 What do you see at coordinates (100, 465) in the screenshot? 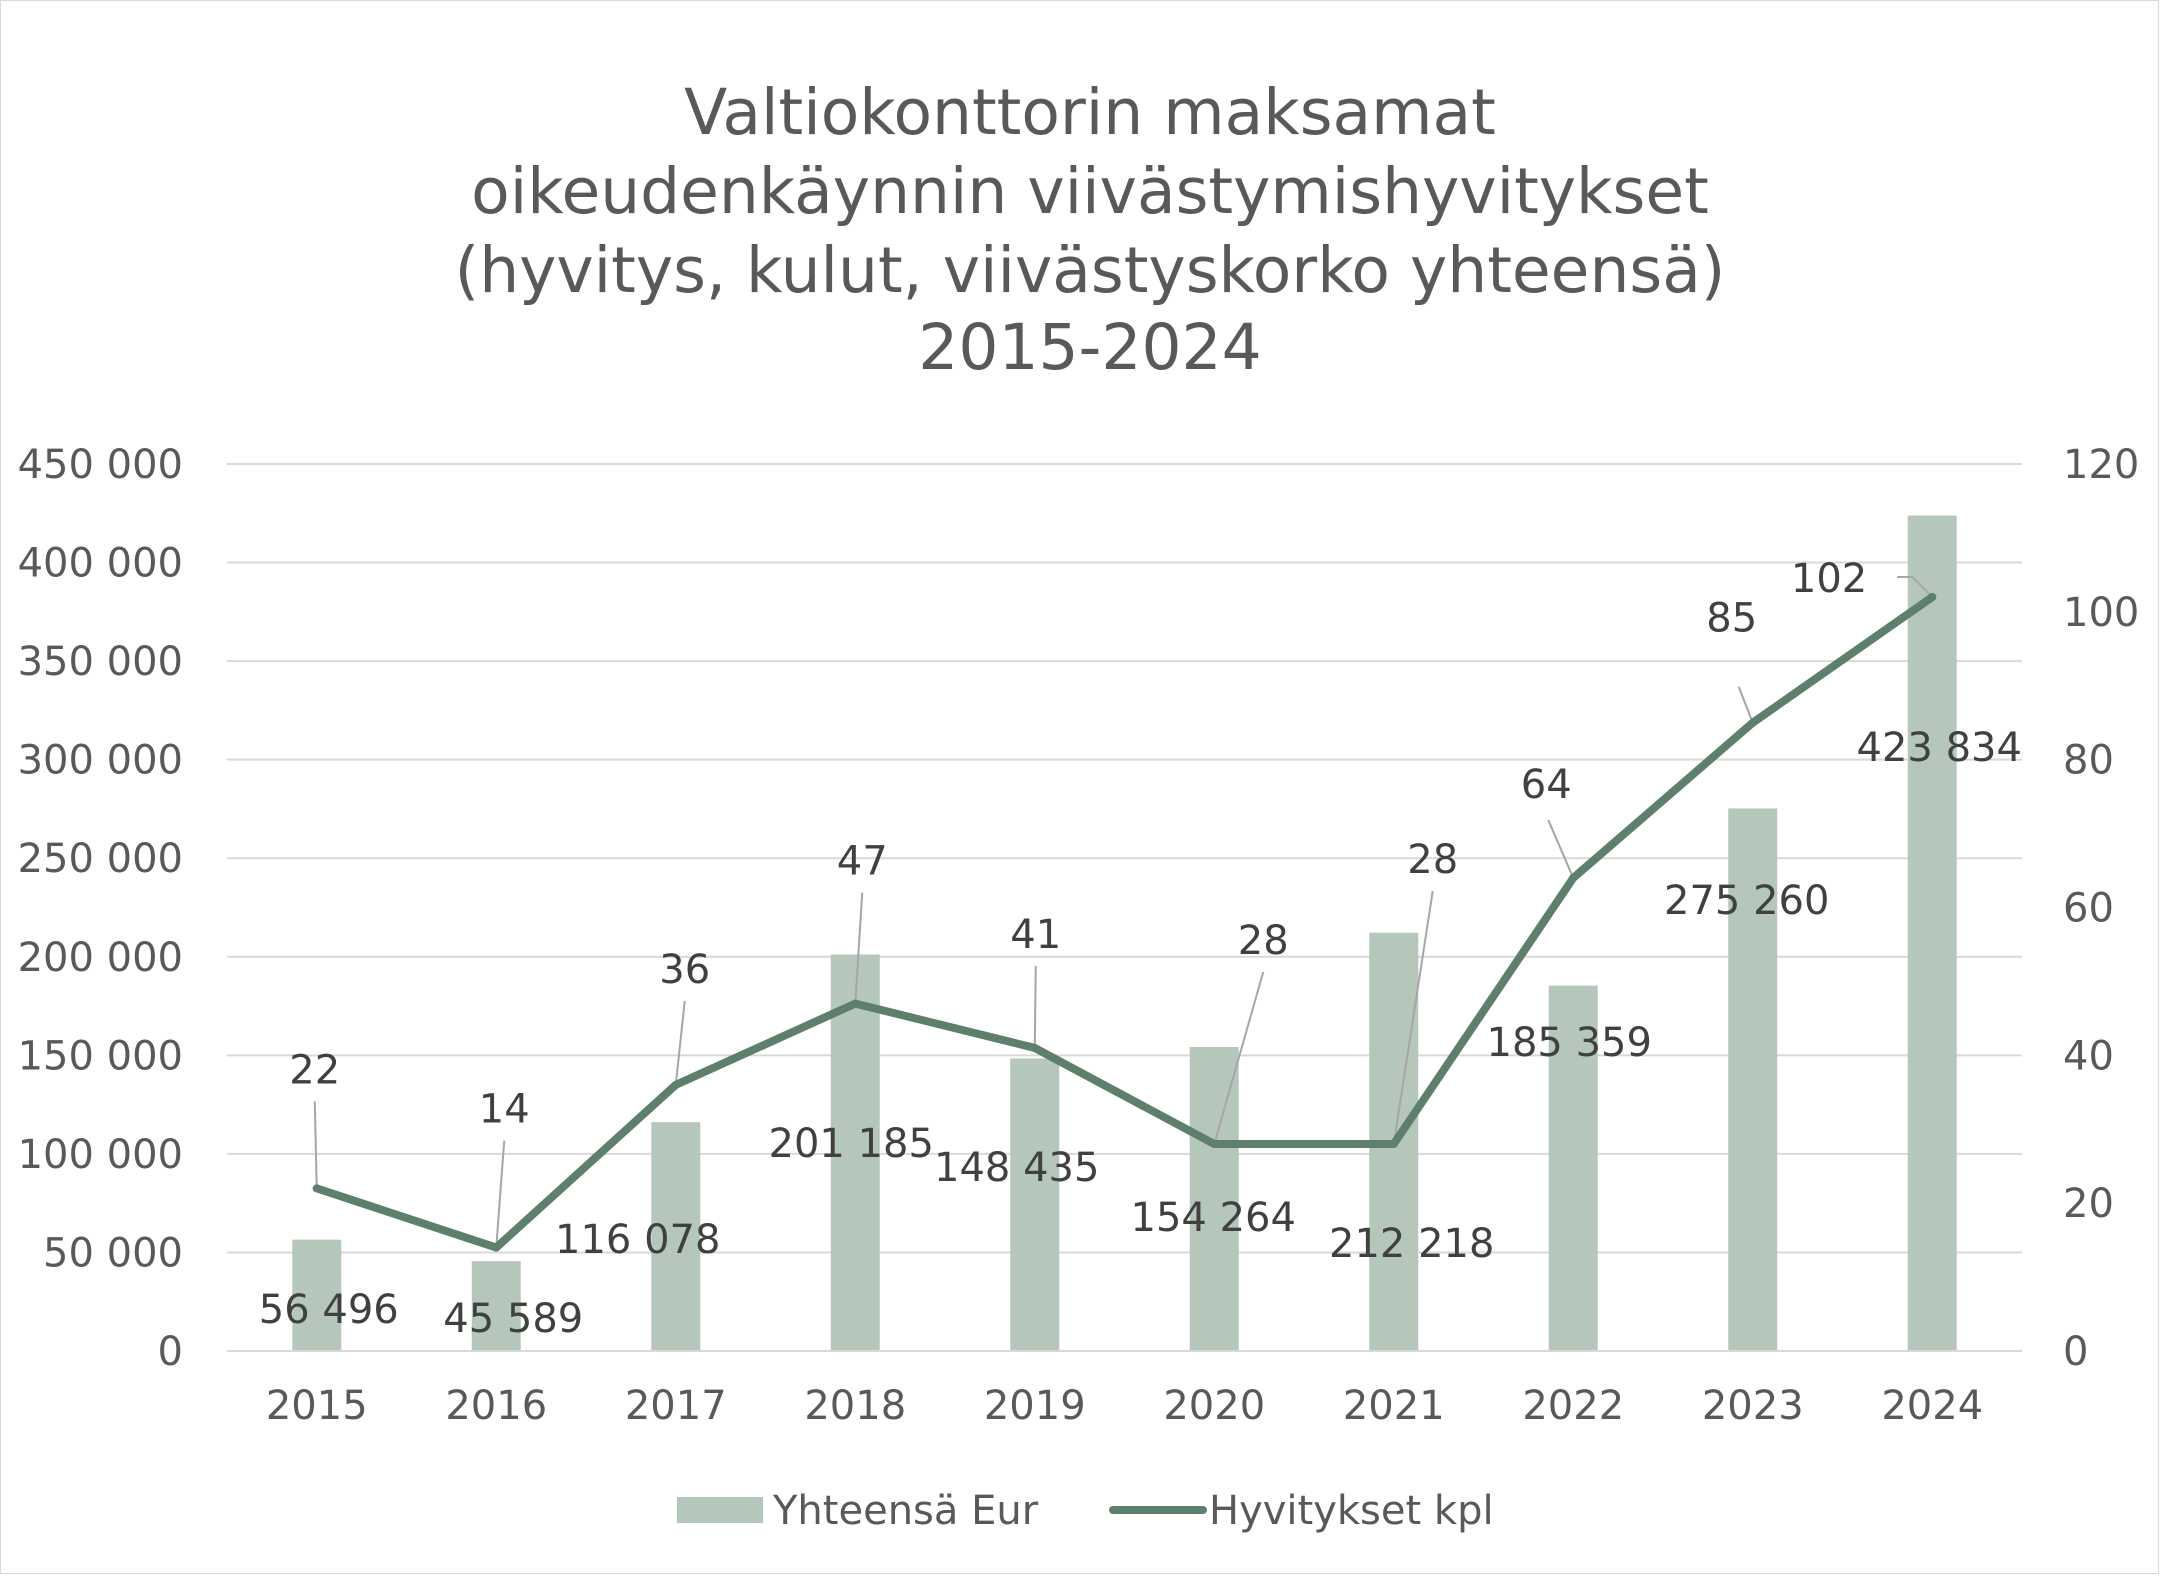
I see `y-left-tick-label: 450 000` at bounding box center [100, 465].